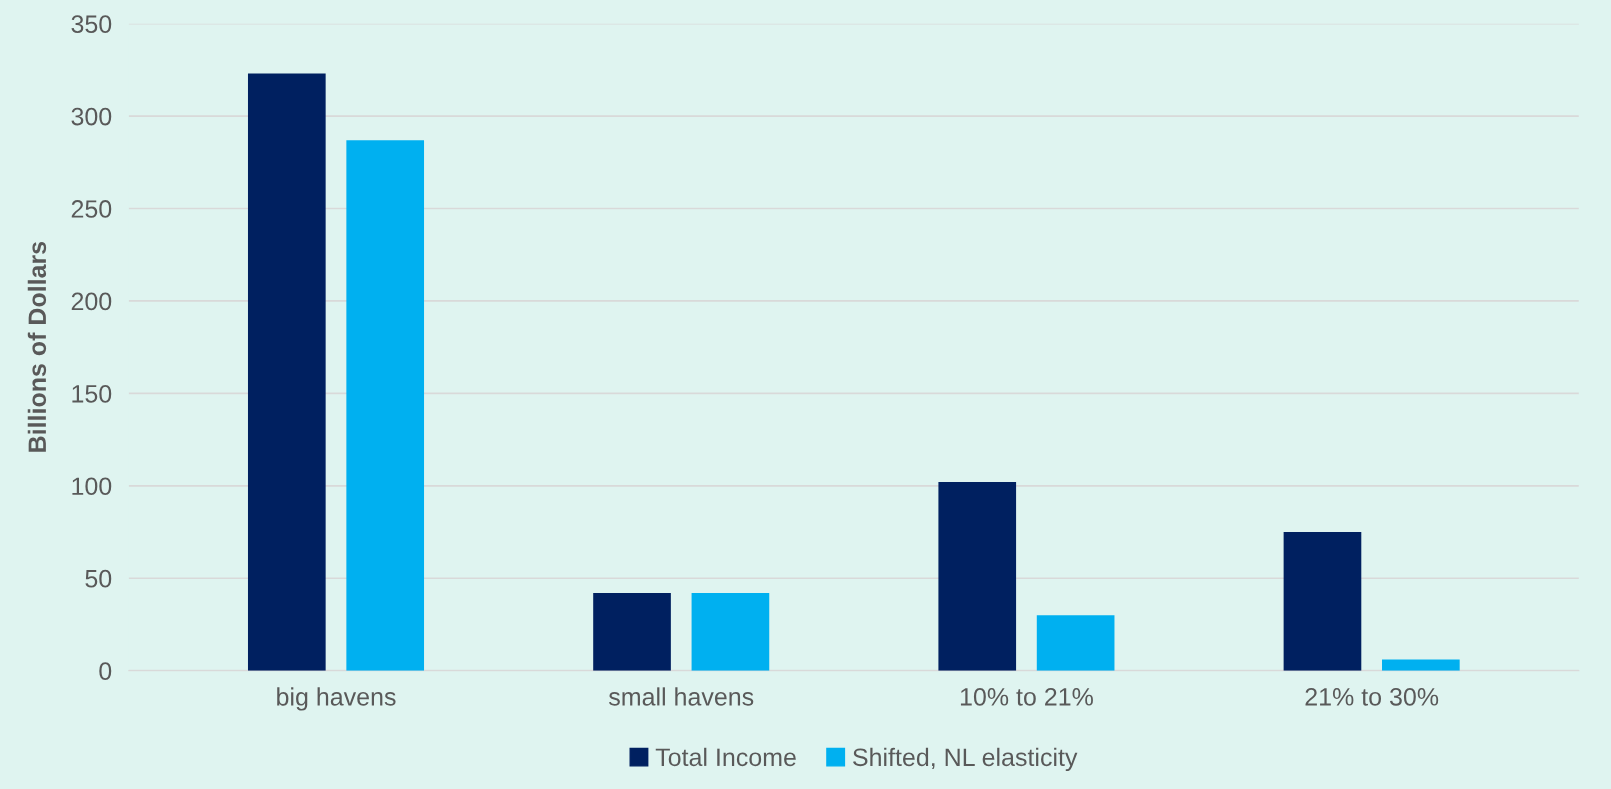 The width and height of the screenshot is (1611, 789). Describe the element at coordinates (681, 696) in the screenshot. I see `x-tick-label: small havens` at that location.